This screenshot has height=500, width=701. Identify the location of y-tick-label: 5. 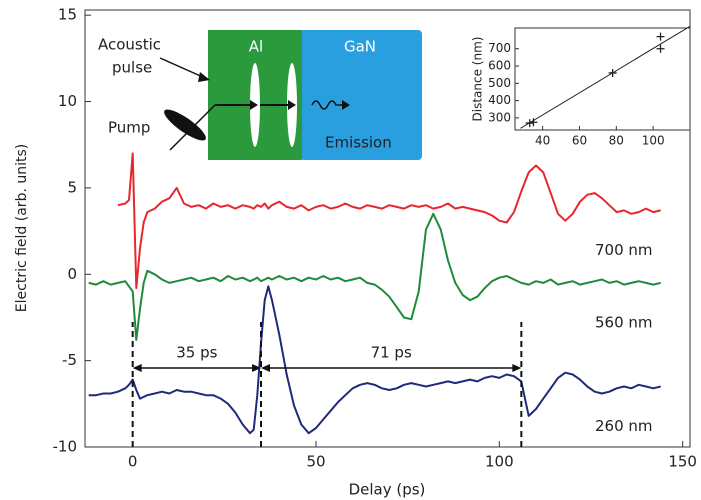
(72, 187).